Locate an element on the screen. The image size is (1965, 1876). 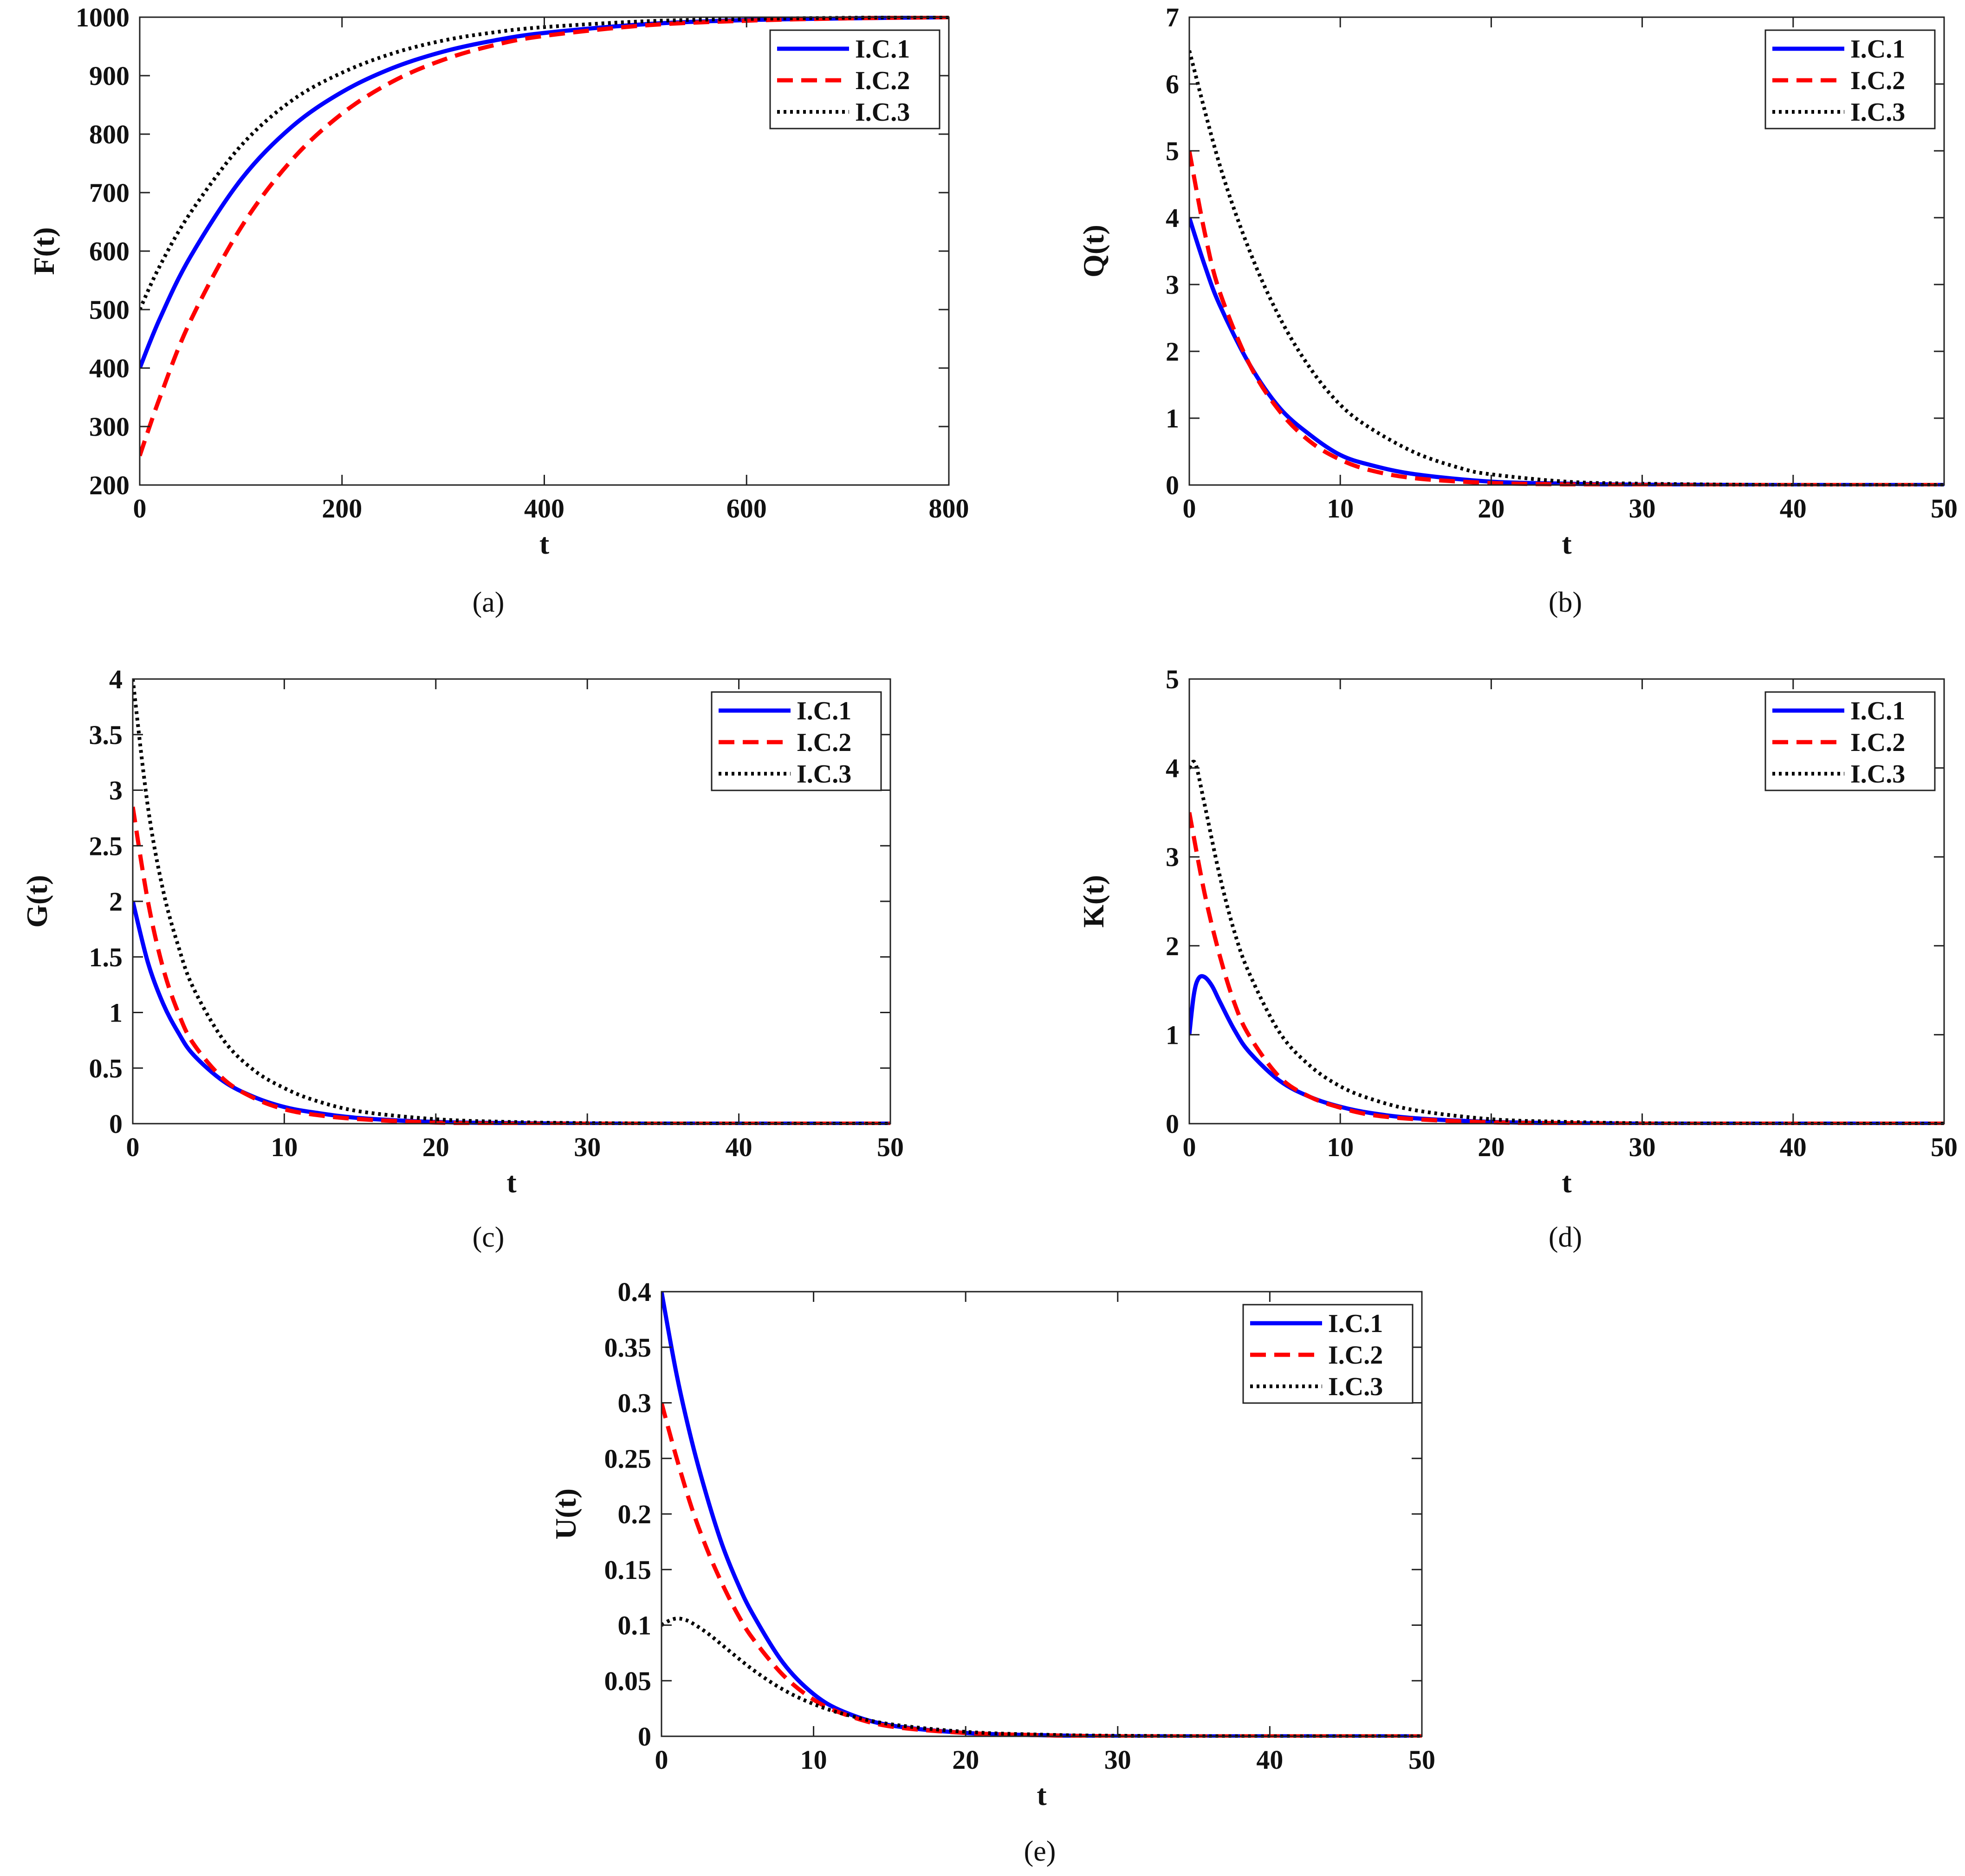
y-tick-label: 0.1 is located at coordinates (635, 1626).